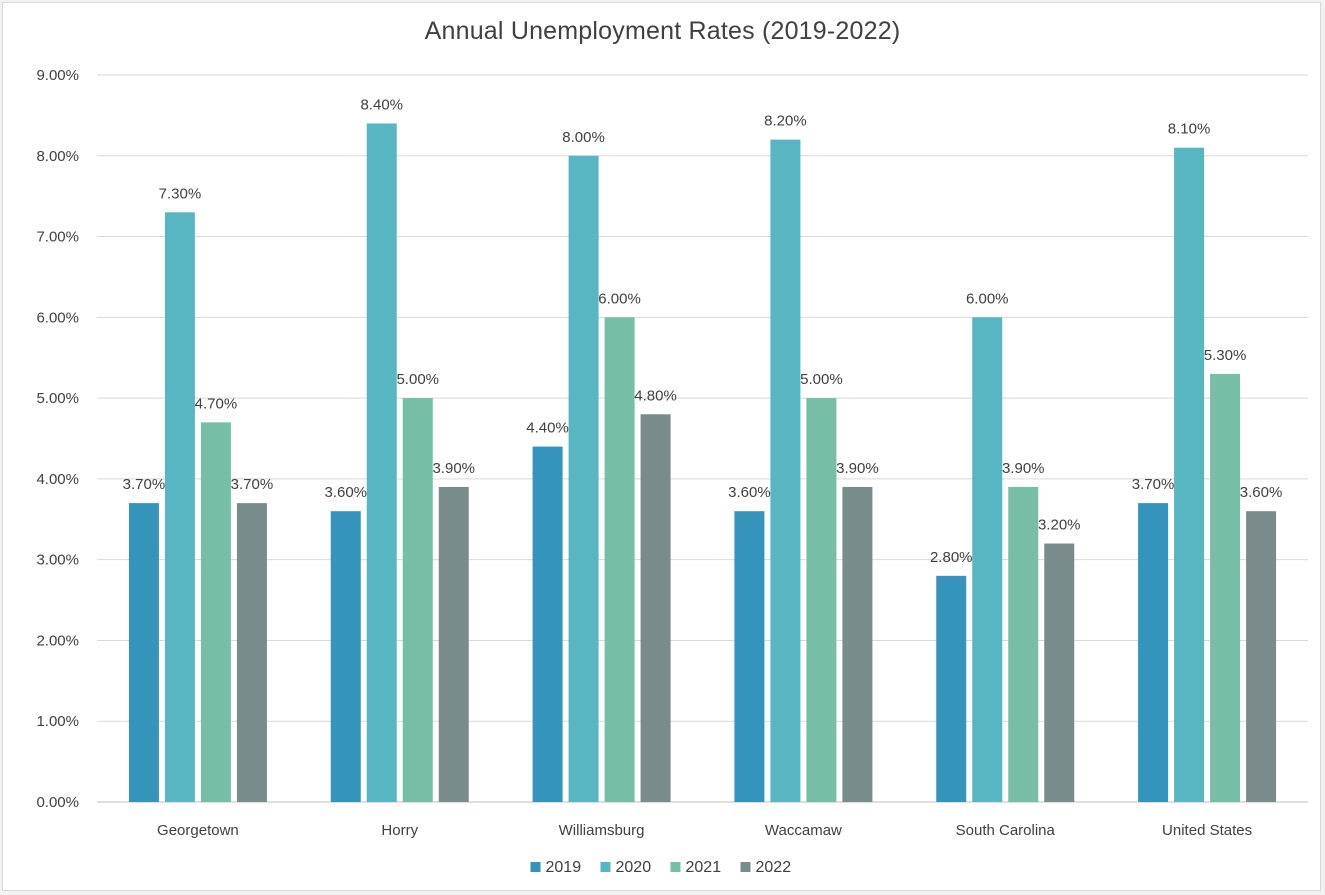 The width and height of the screenshot is (1325, 895). Describe the element at coordinates (179, 507) in the screenshot. I see `bar-2020-georgetown` at that location.